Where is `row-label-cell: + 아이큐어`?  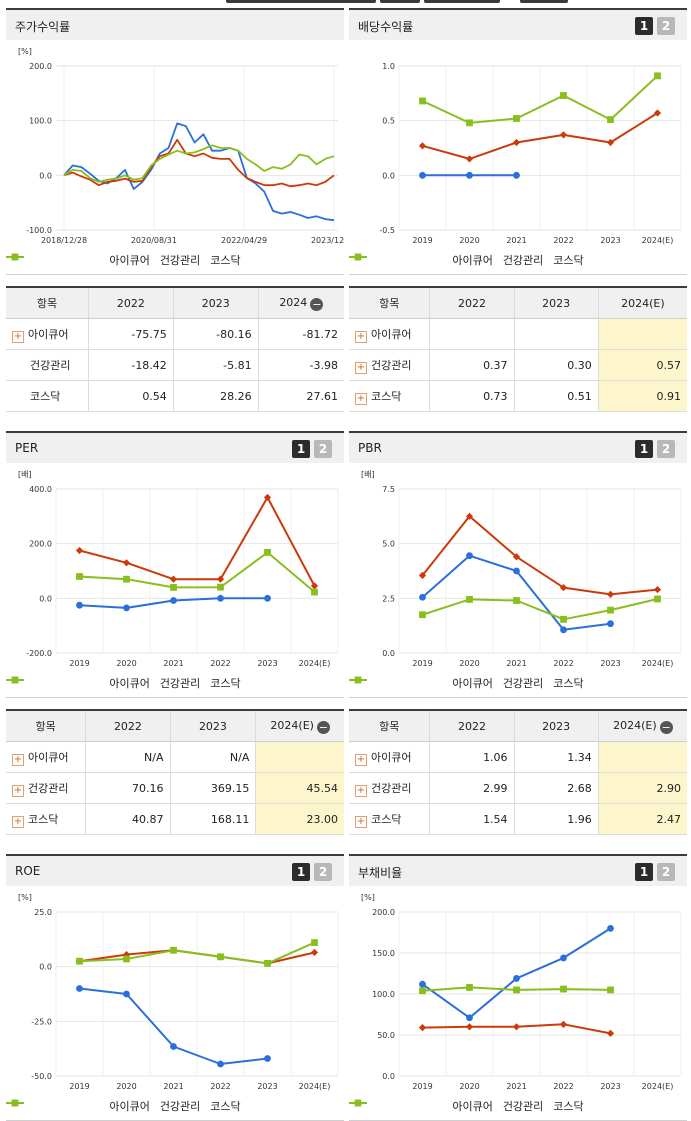 row-label-cell: + 아이큐어 is located at coordinates (46, 757).